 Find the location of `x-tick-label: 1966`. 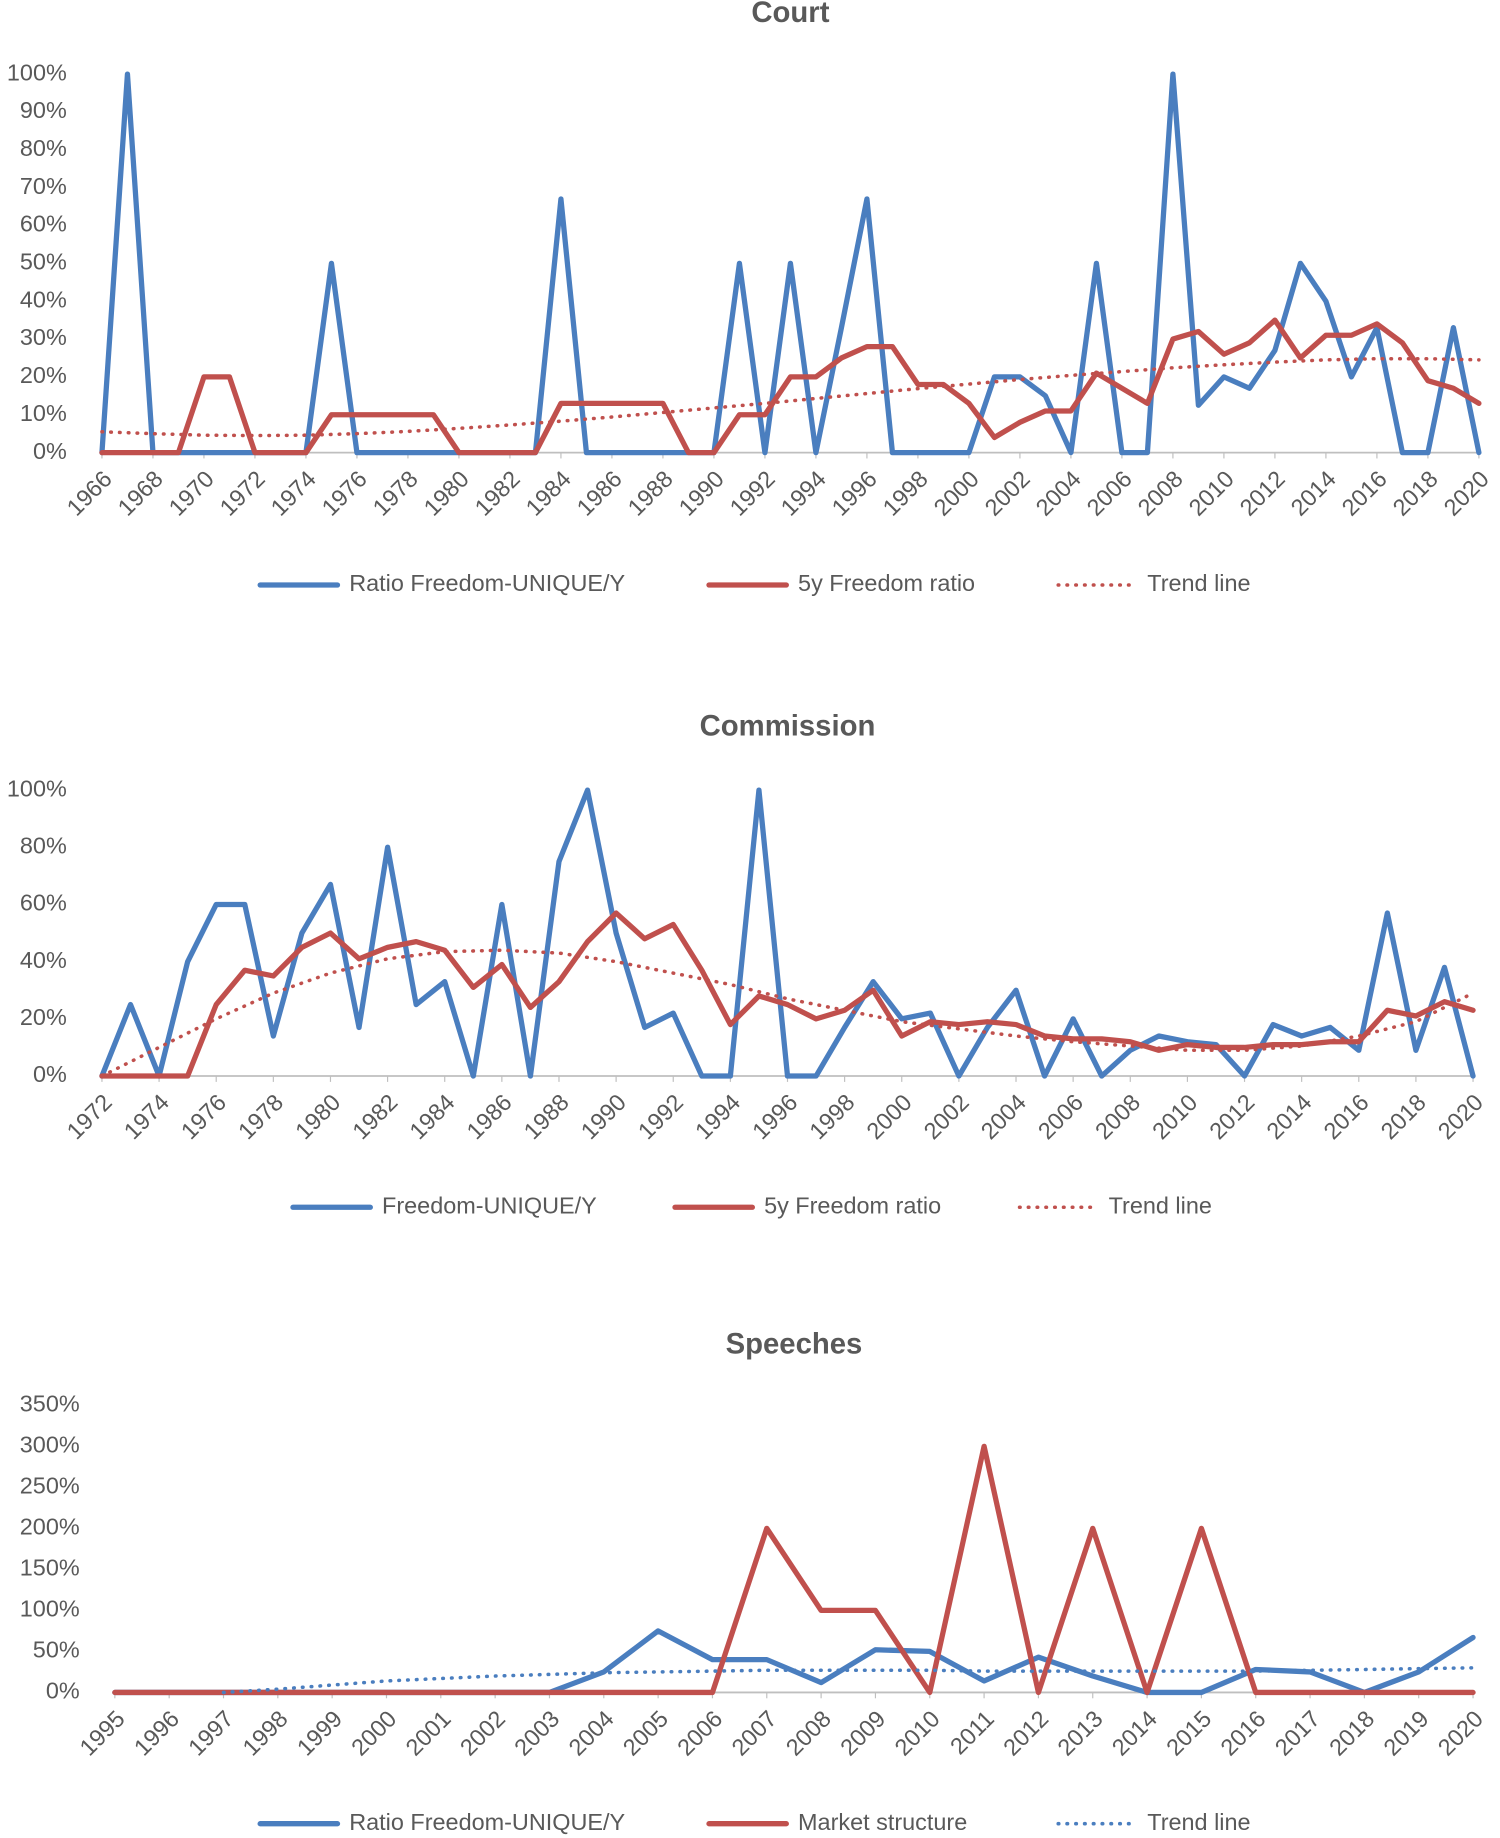

x-tick-label: 1966 is located at coordinates (89, 493).